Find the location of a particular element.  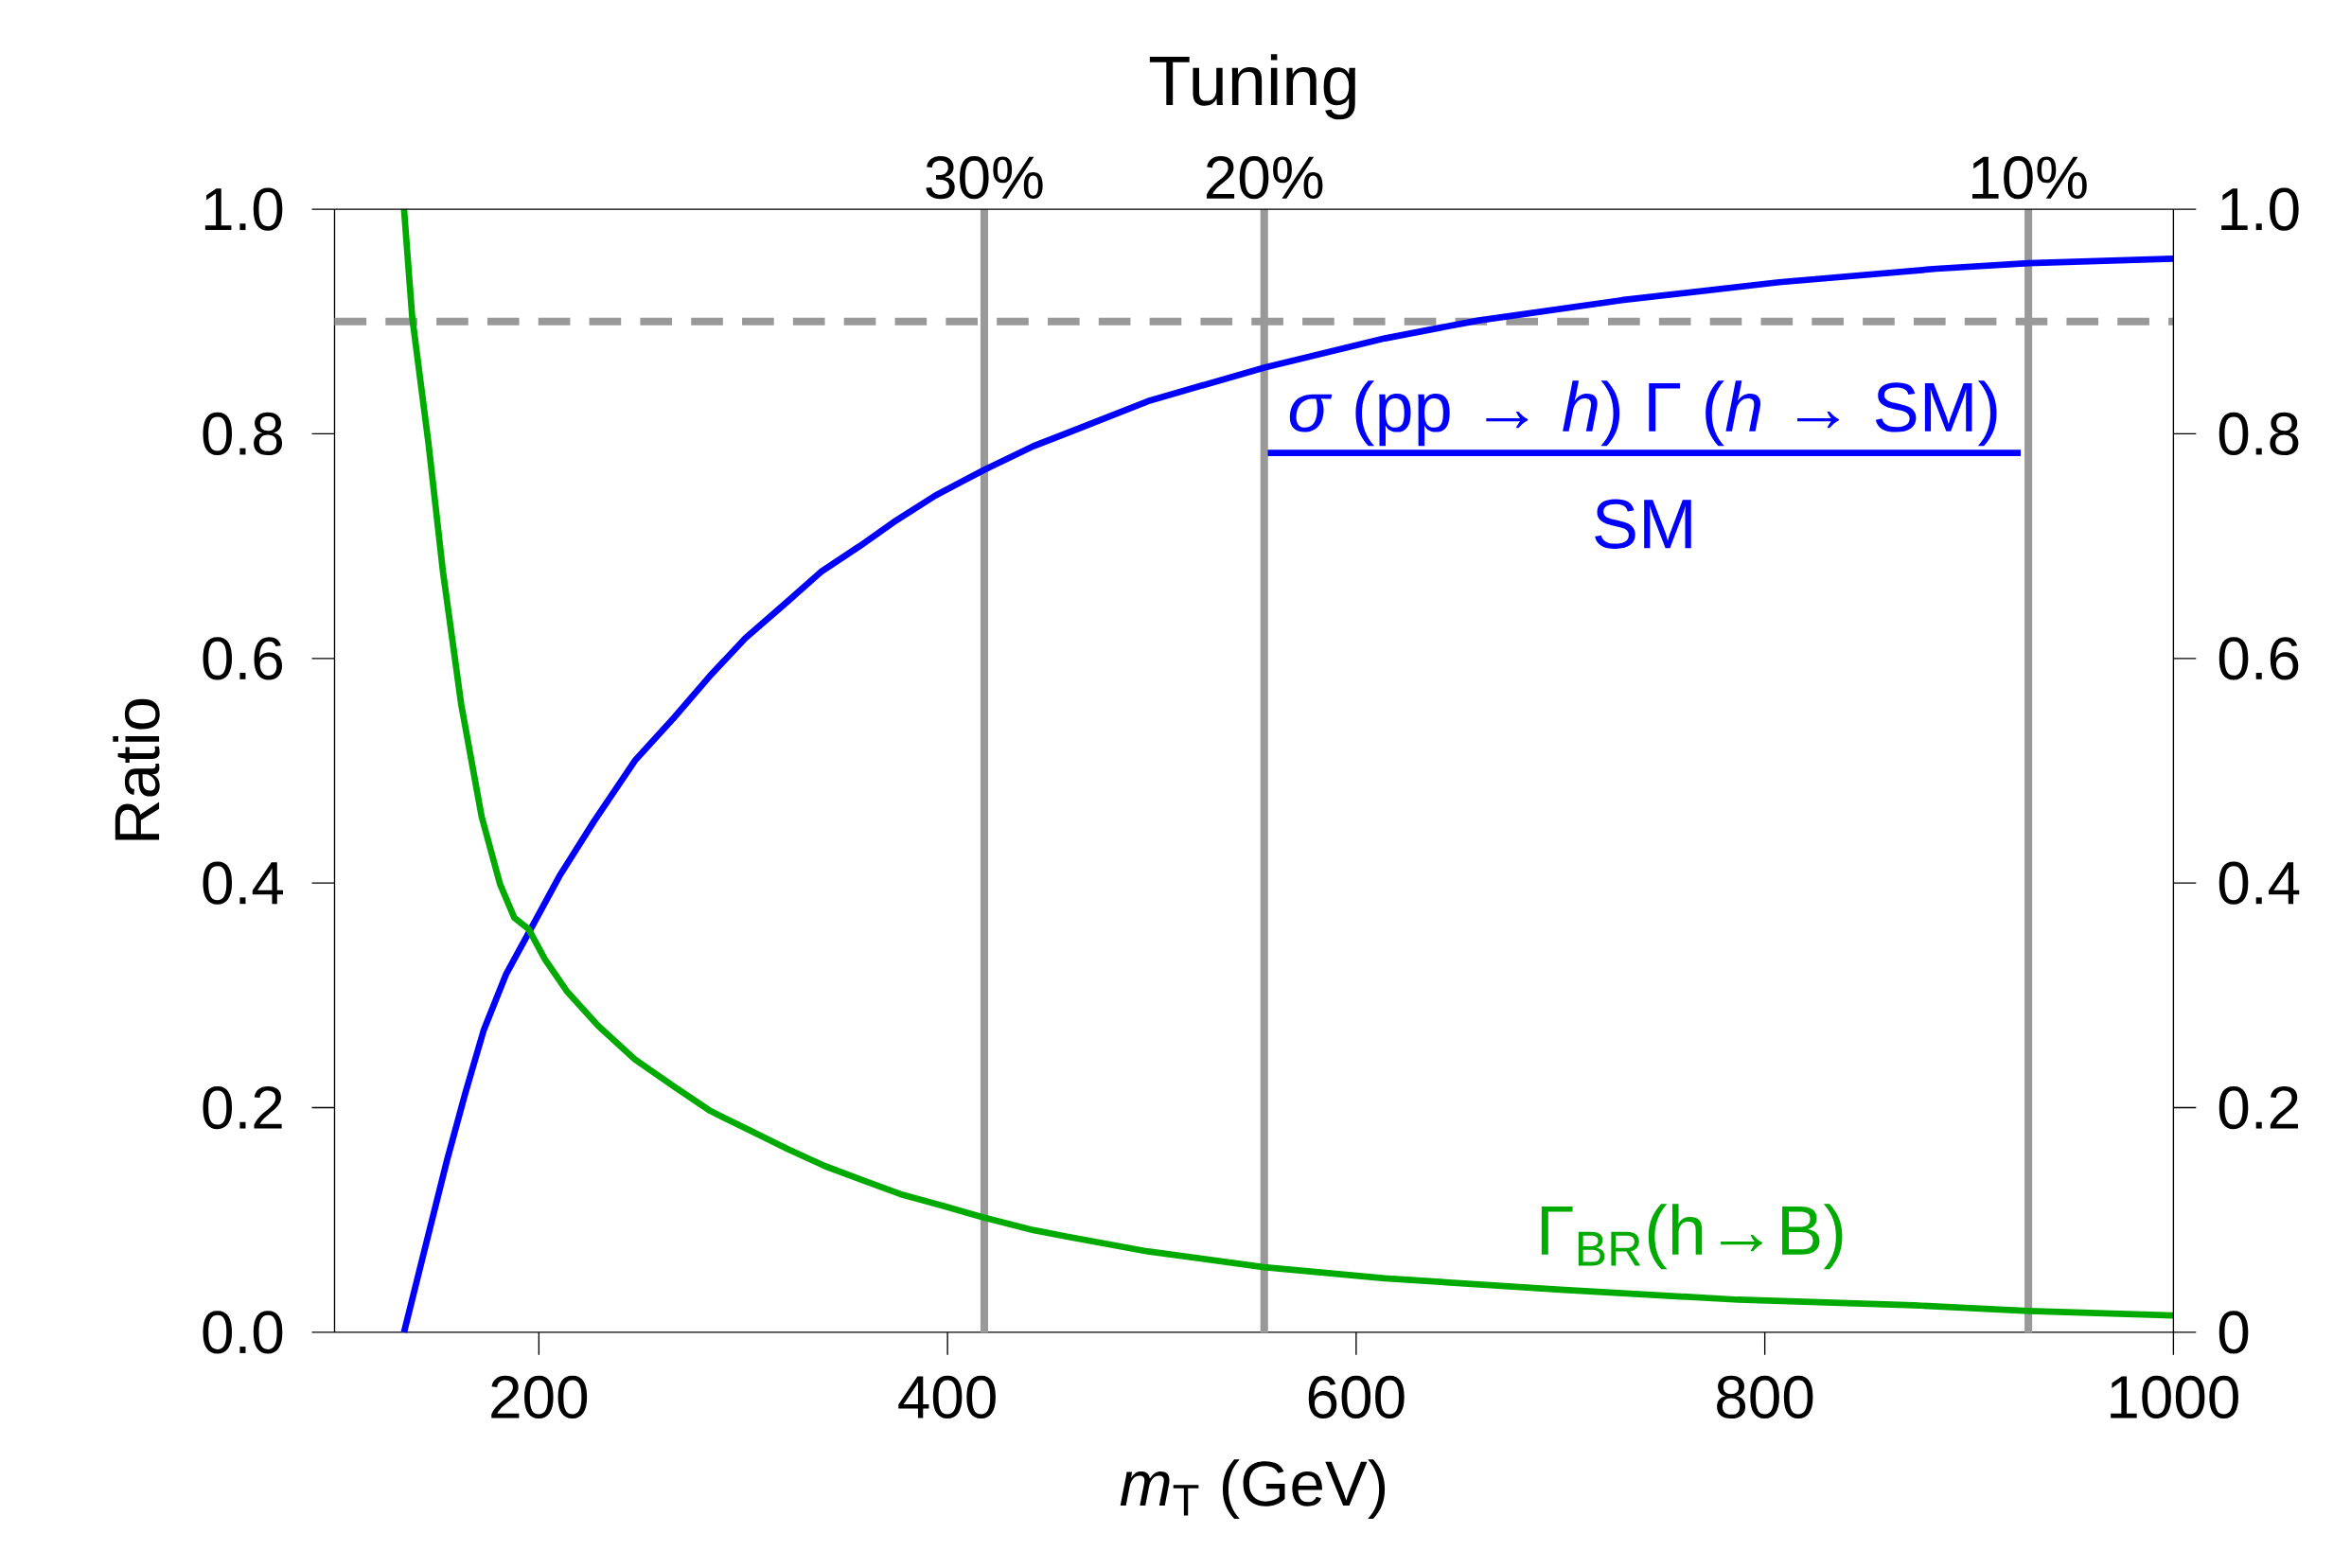

x-tick-label: 1000 is located at coordinates (2174, 1397).